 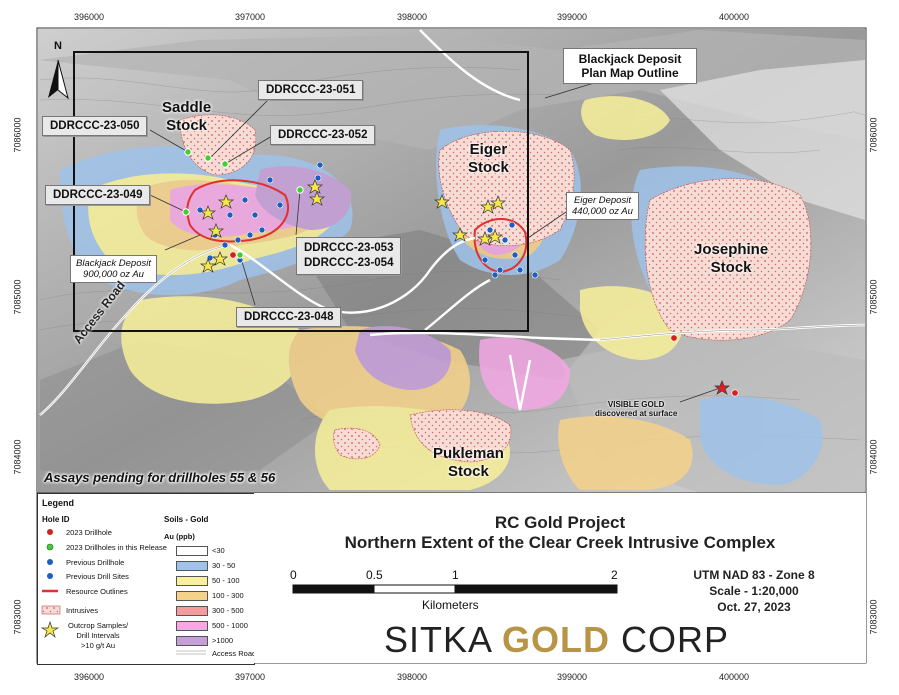 I want to click on soil-class-label: 300 - 500, so click(x=228, y=610).